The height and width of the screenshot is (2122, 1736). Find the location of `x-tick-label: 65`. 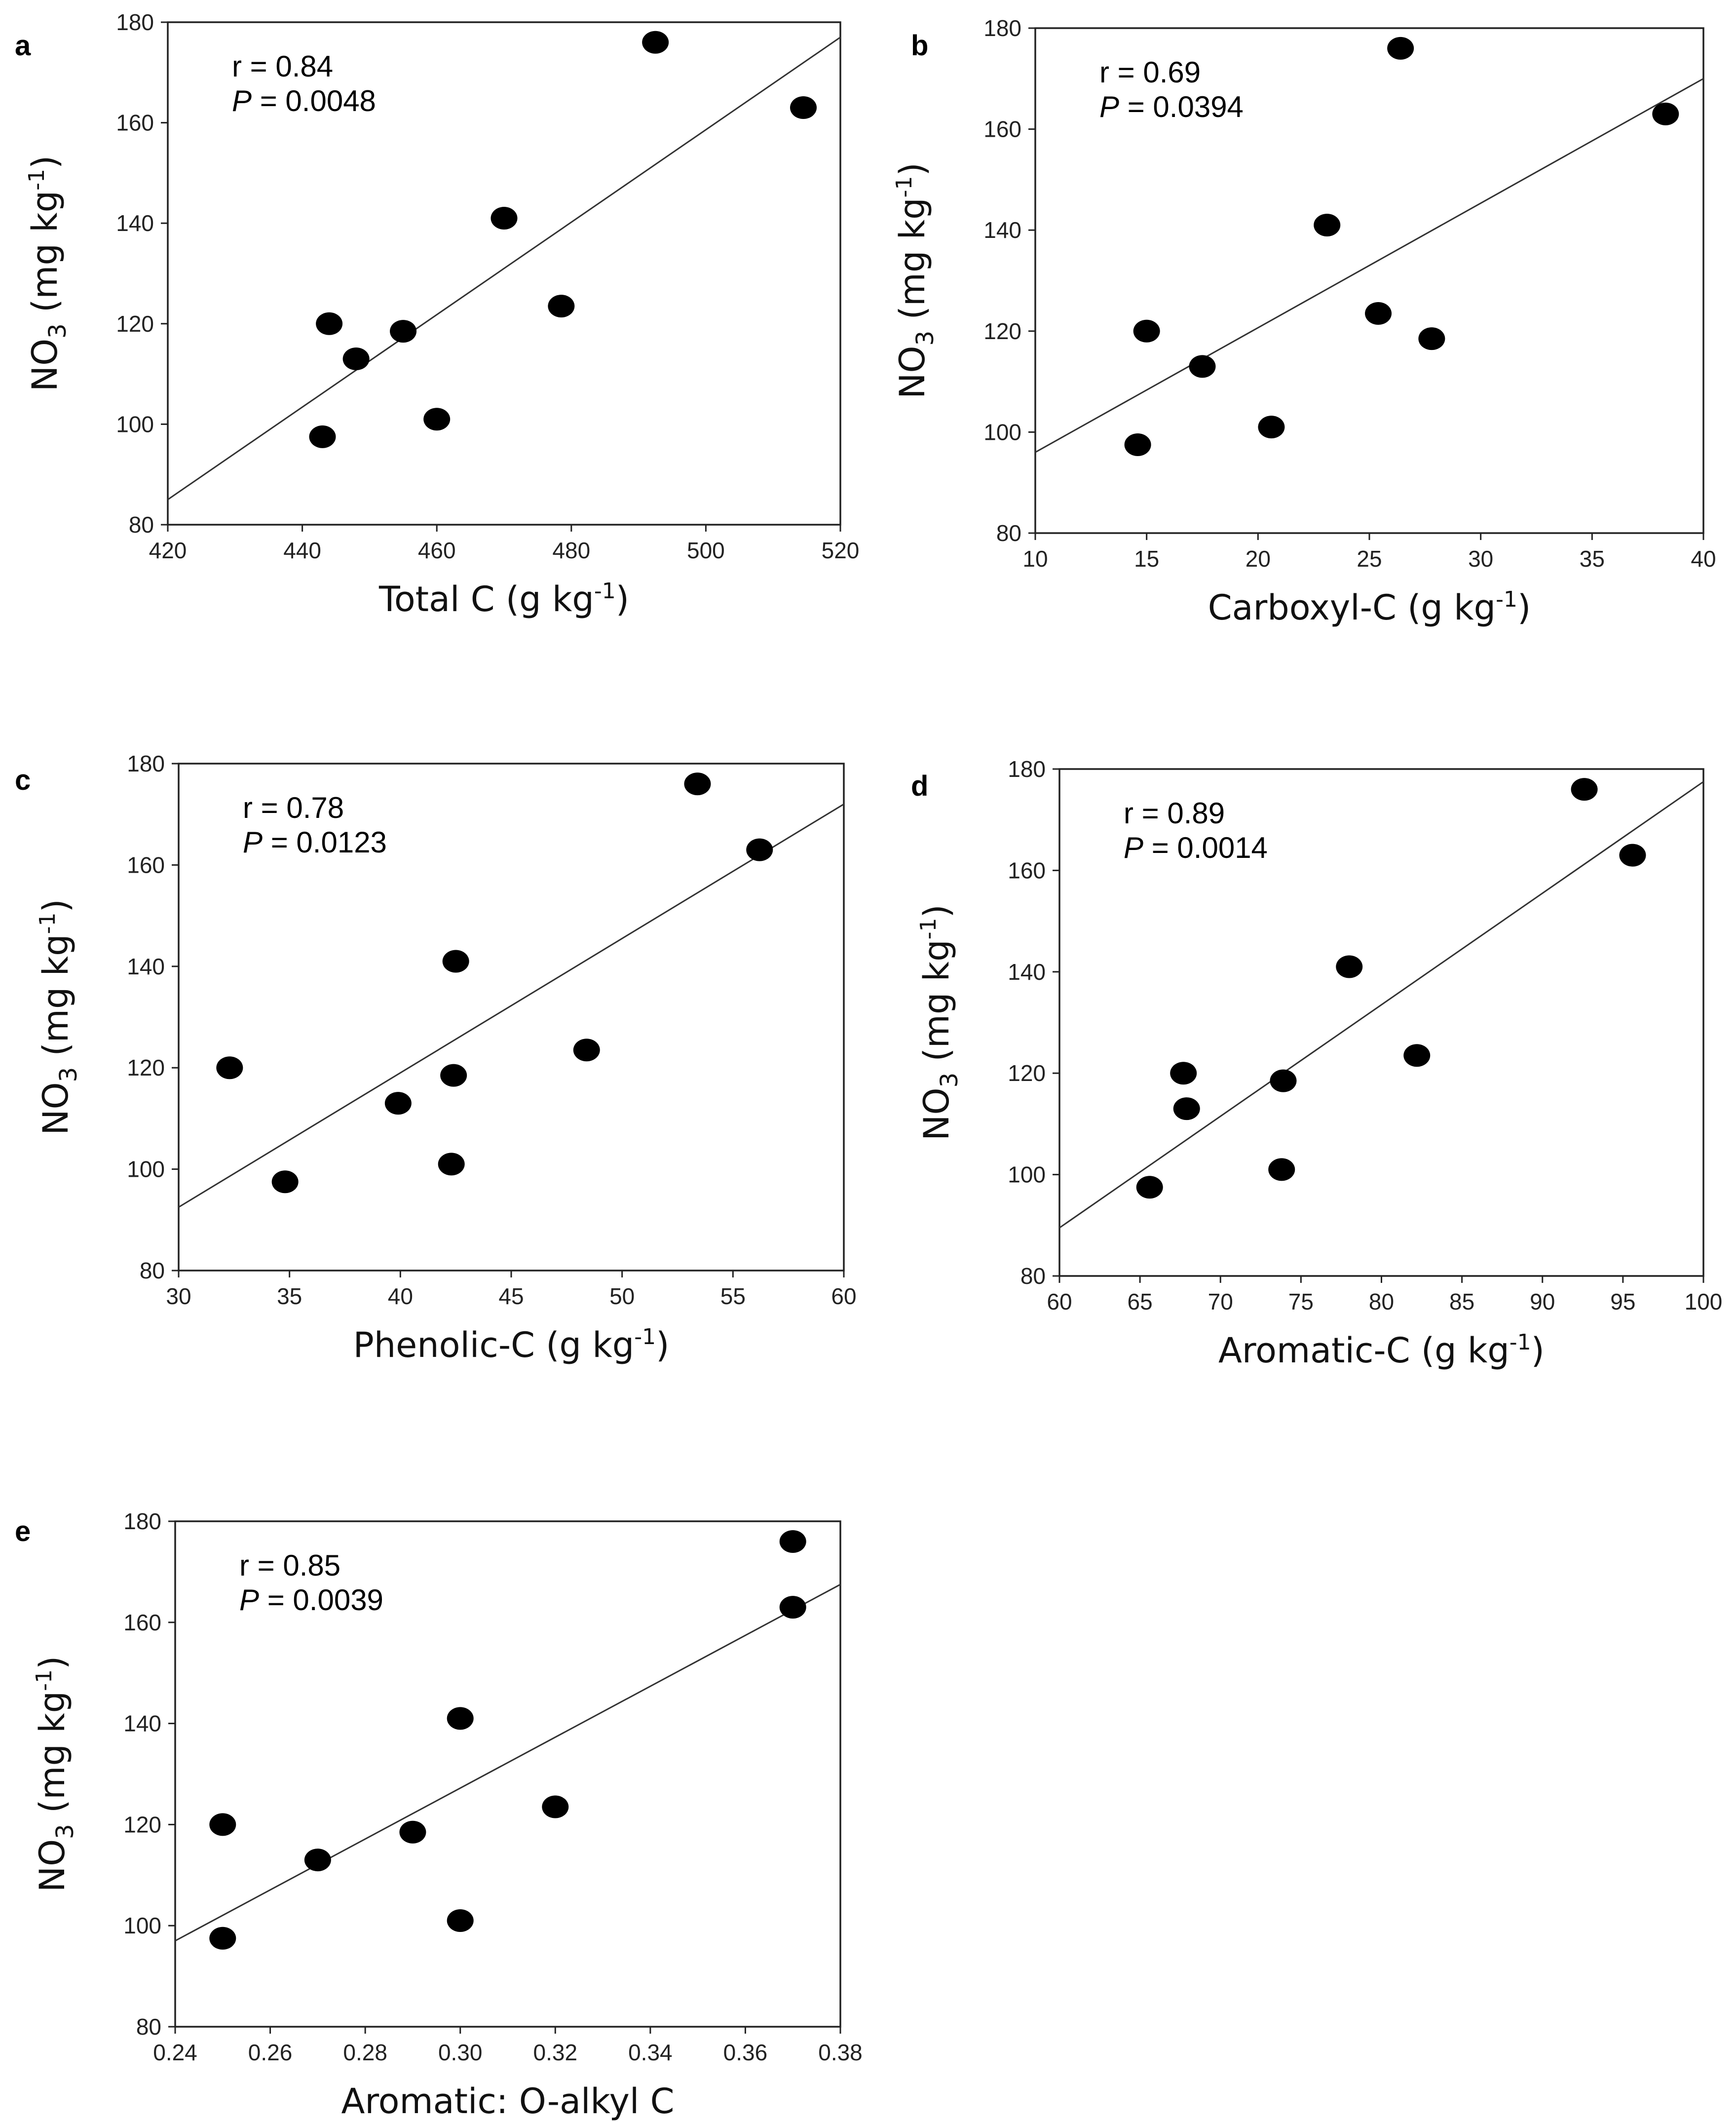

x-tick-label: 65 is located at coordinates (1140, 1301).